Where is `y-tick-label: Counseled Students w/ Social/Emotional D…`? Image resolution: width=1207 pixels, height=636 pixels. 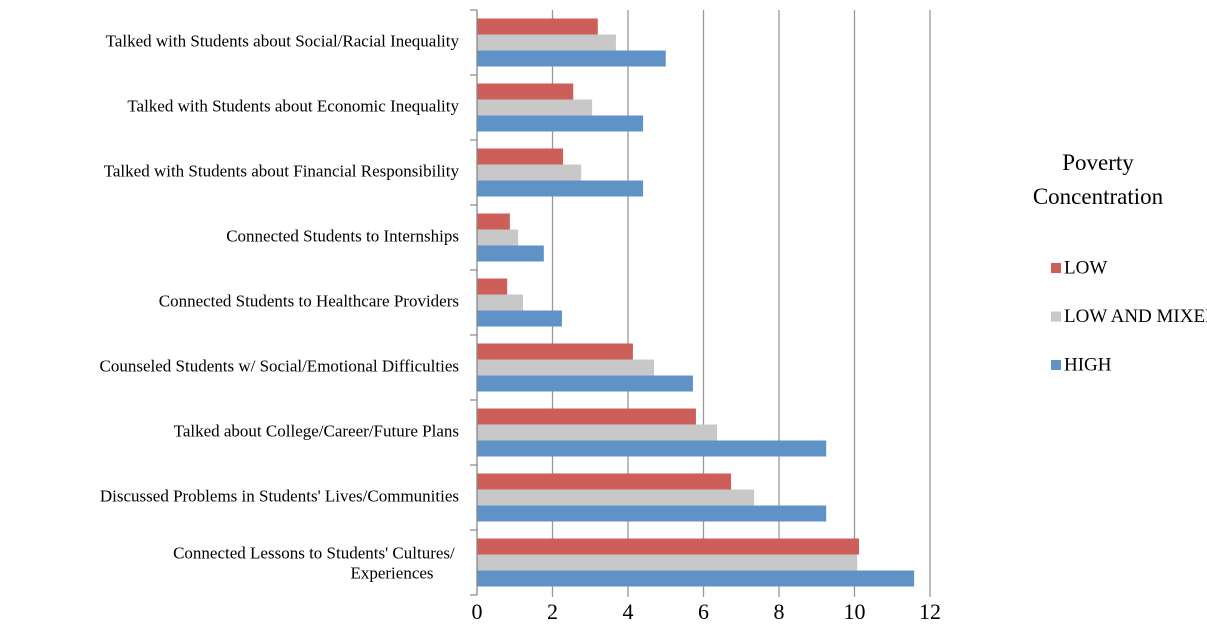 y-tick-label: Counseled Students w/ Social/Emotional D… is located at coordinates (279, 365).